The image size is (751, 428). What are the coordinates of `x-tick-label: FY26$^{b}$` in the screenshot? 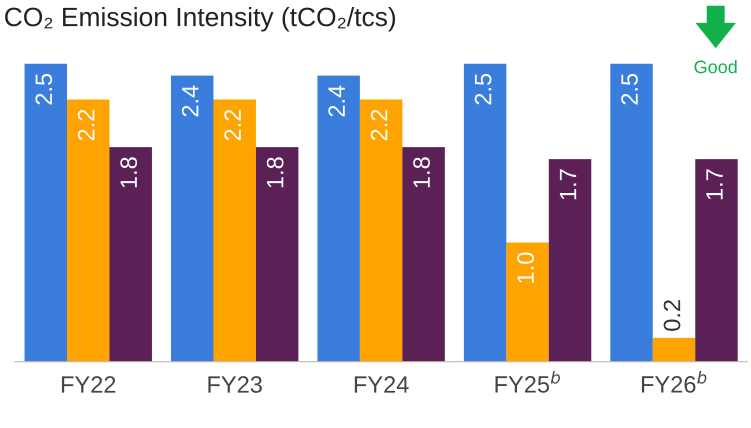 It's located at (674, 381).